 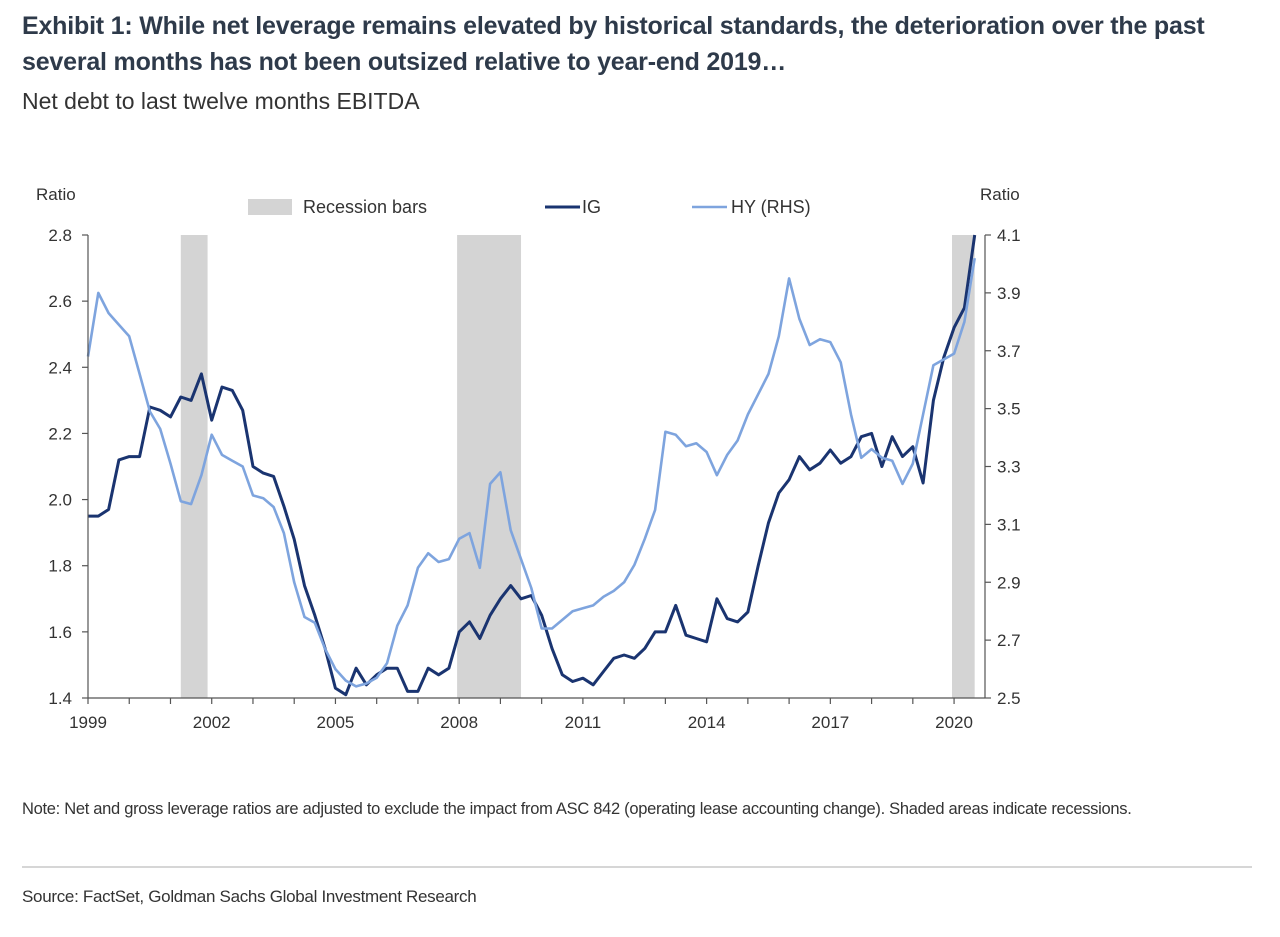 I want to click on left-tick-label: 2.4, so click(x=60, y=367).